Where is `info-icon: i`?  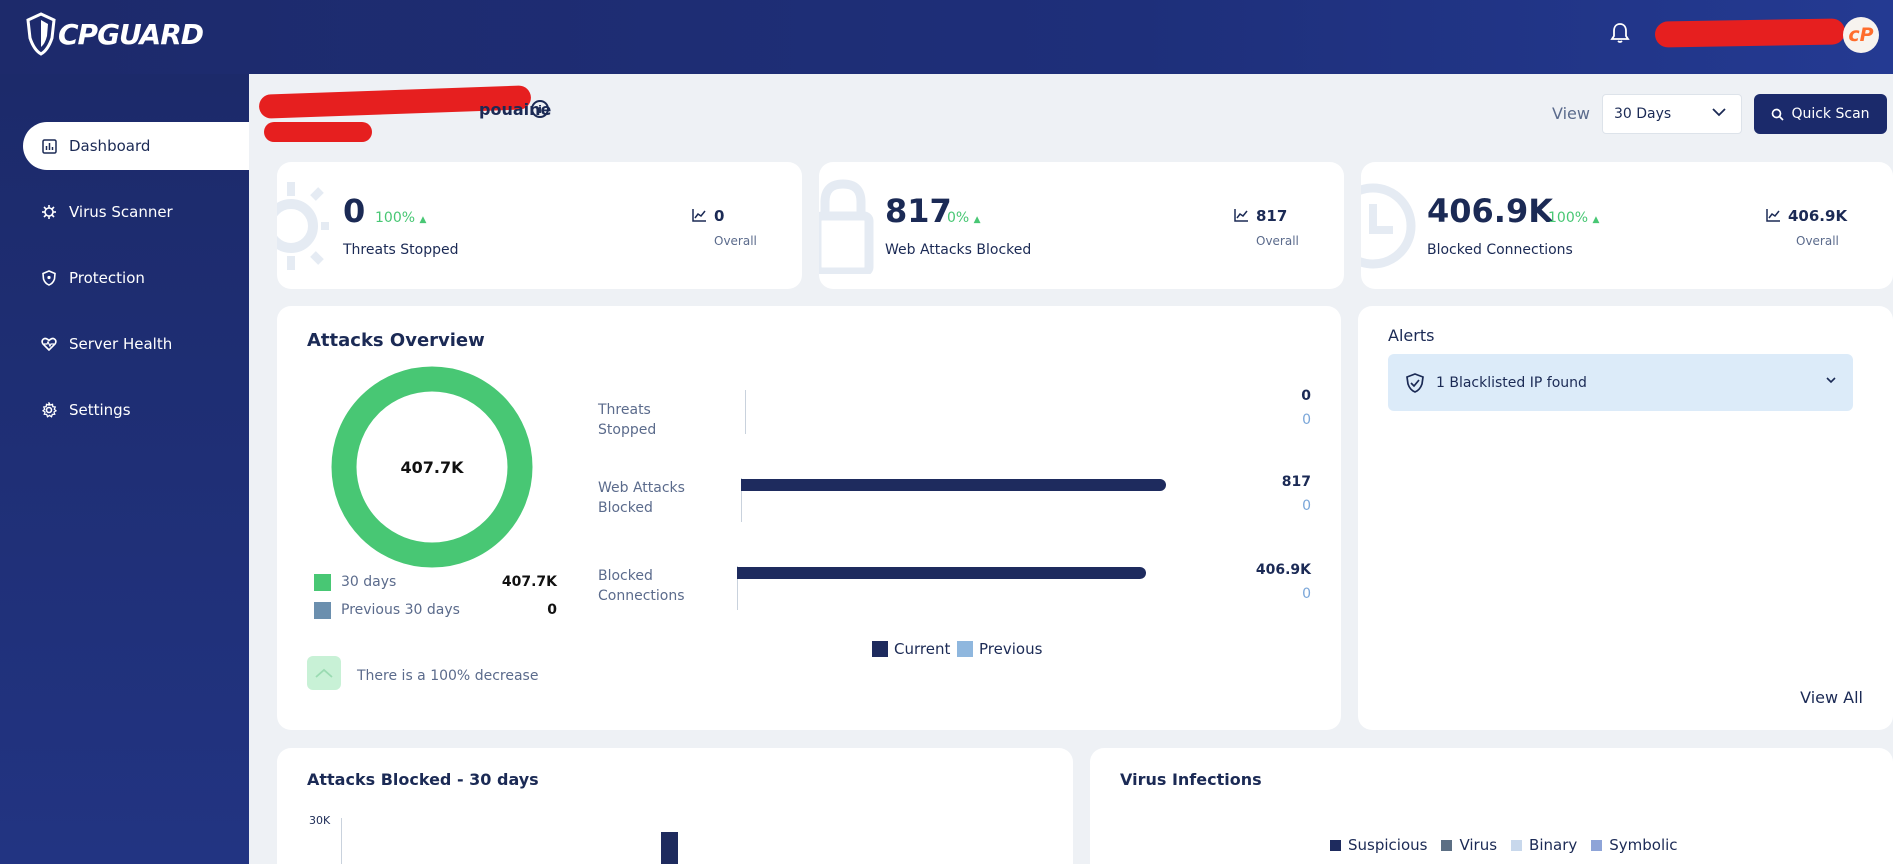
info-icon: i is located at coordinates (540, 109).